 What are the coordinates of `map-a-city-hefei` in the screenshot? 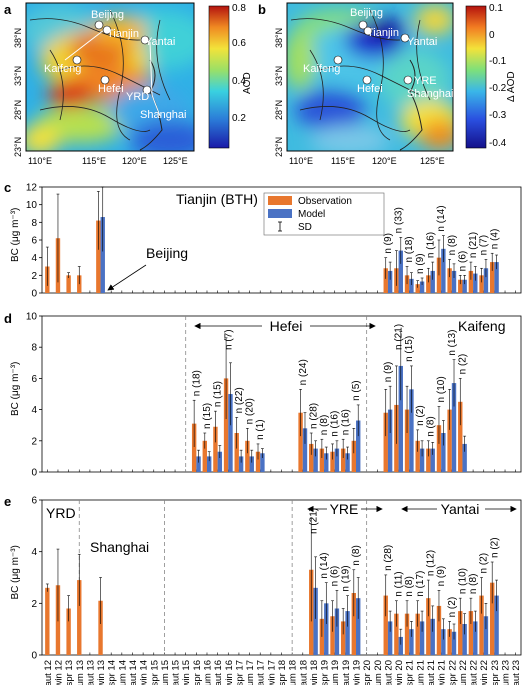 It's located at (105, 80).